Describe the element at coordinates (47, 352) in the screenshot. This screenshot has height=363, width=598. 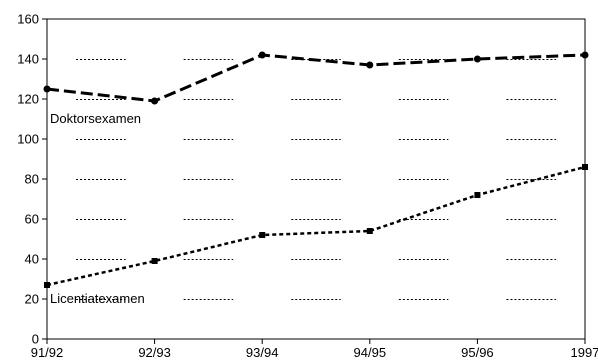
I see `x-tick-label: 91/92` at that location.